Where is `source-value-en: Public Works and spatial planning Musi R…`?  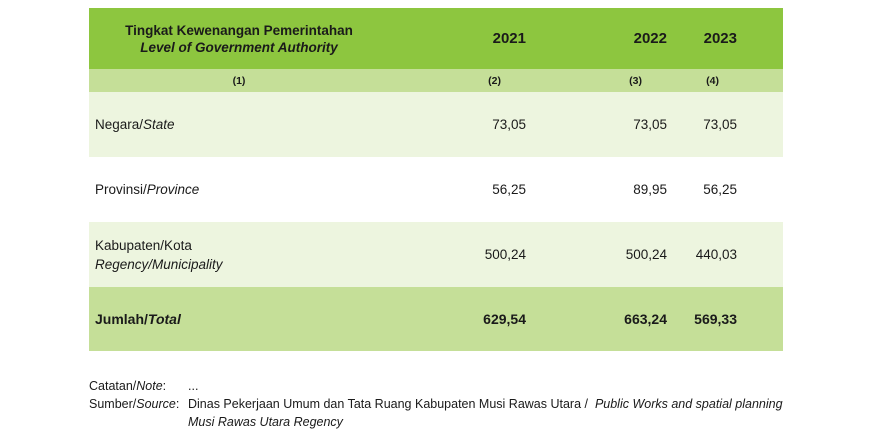 source-value-en: Public Works and spatial planning Musi R… is located at coordinates (485, 413).